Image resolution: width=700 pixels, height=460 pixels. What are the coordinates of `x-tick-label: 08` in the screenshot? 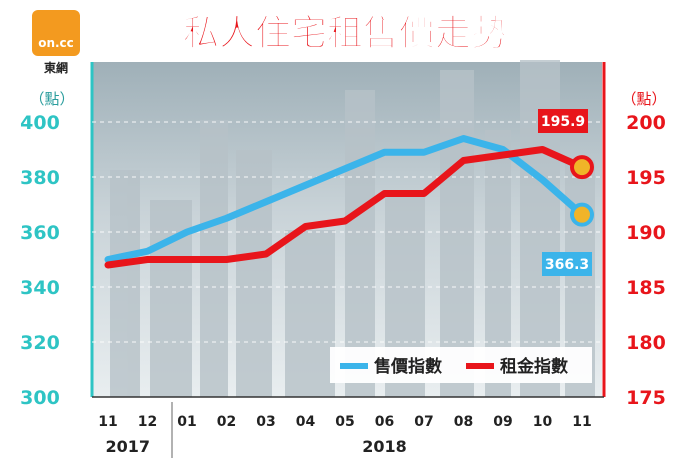 It's located at (463, 422).